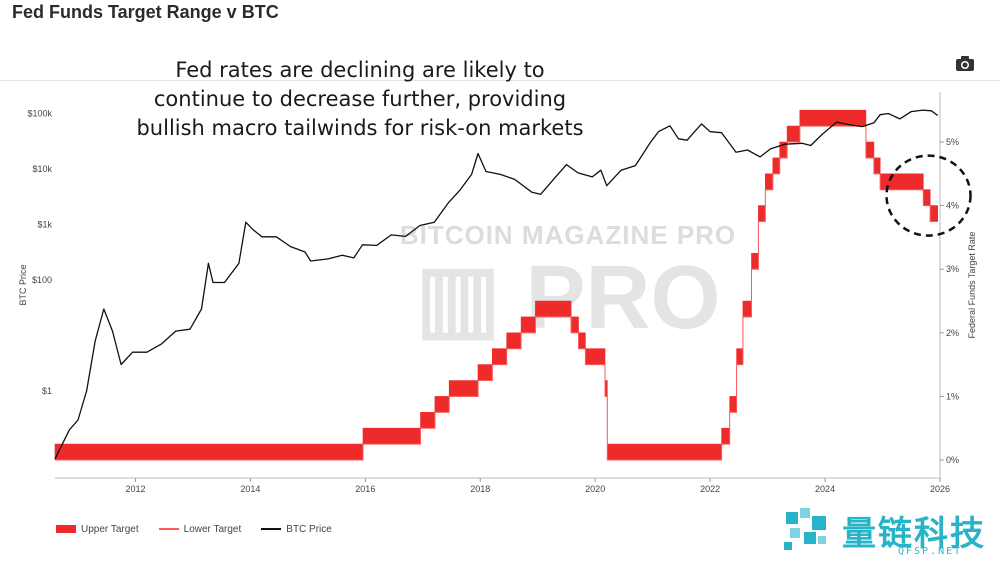  Describe the element at coordinates (940, 489) in the screenshot. I see `x-tick-label: 2026` at that location.